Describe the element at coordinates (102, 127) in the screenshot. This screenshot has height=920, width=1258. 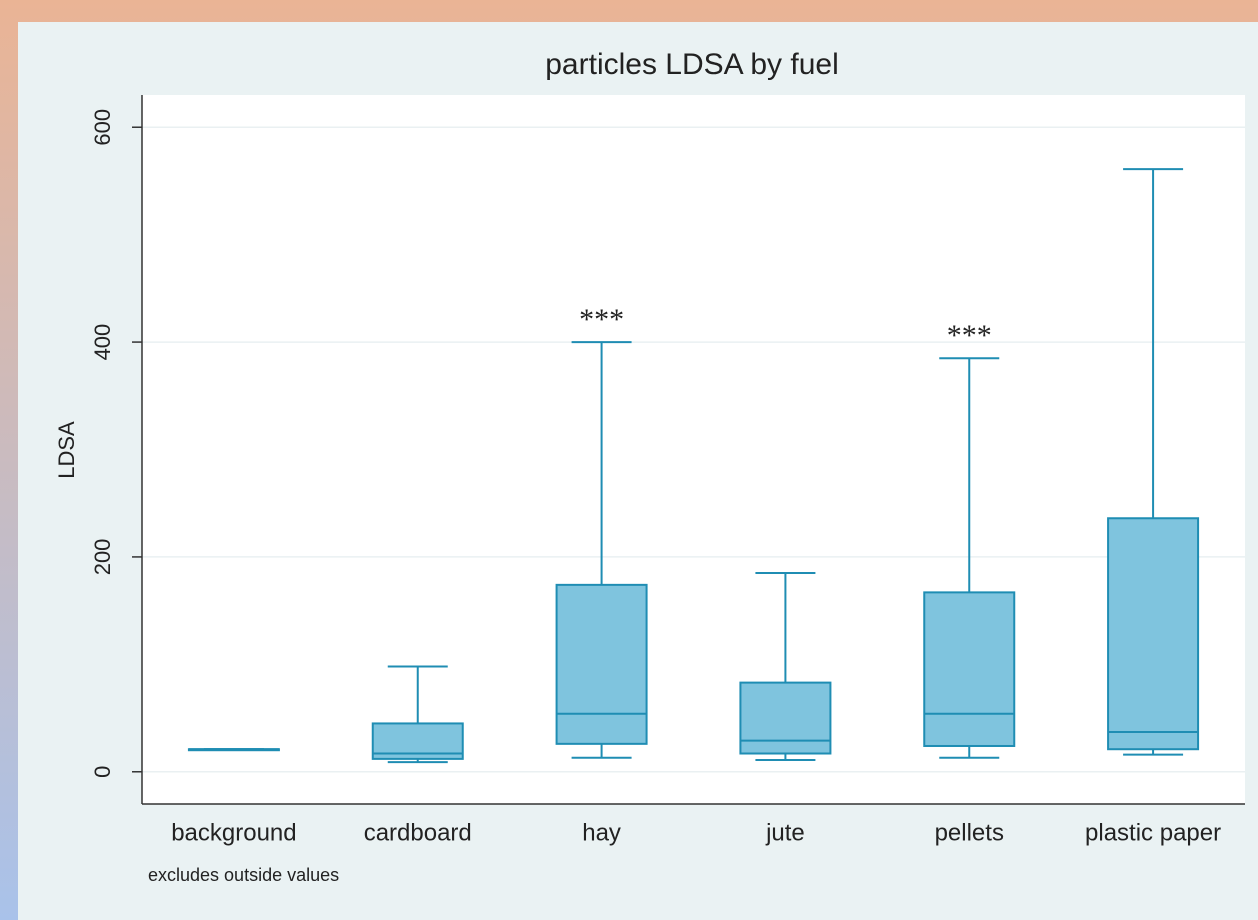
I see `y-tick-label: 600` at that location.